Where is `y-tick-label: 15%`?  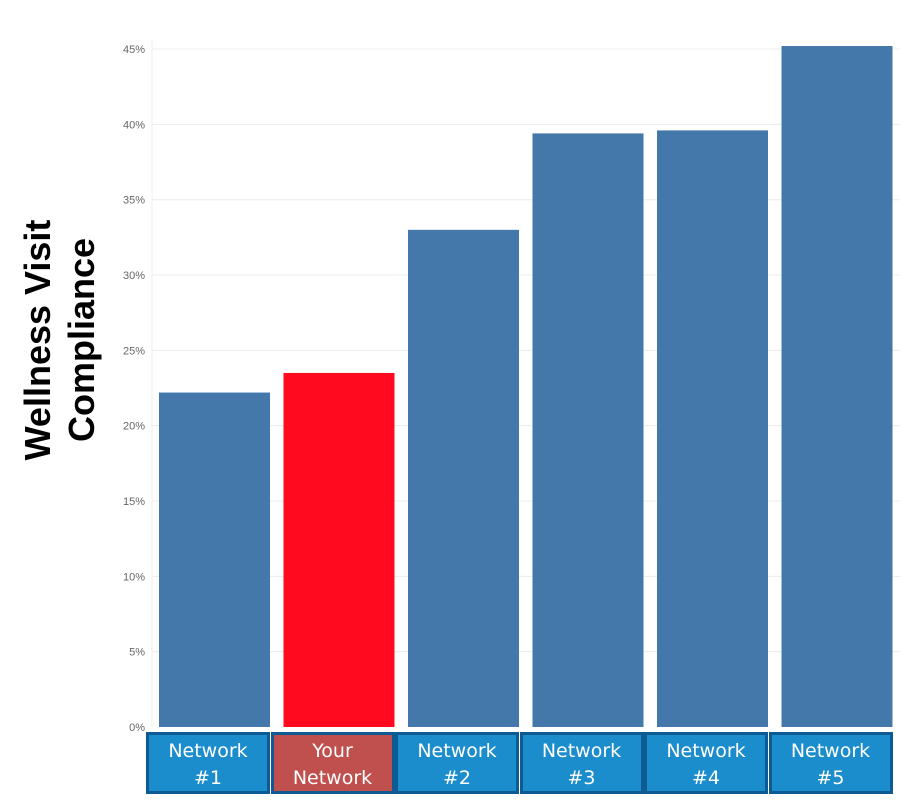 y-tick-label: 15% is located at coordinates (134, 502).